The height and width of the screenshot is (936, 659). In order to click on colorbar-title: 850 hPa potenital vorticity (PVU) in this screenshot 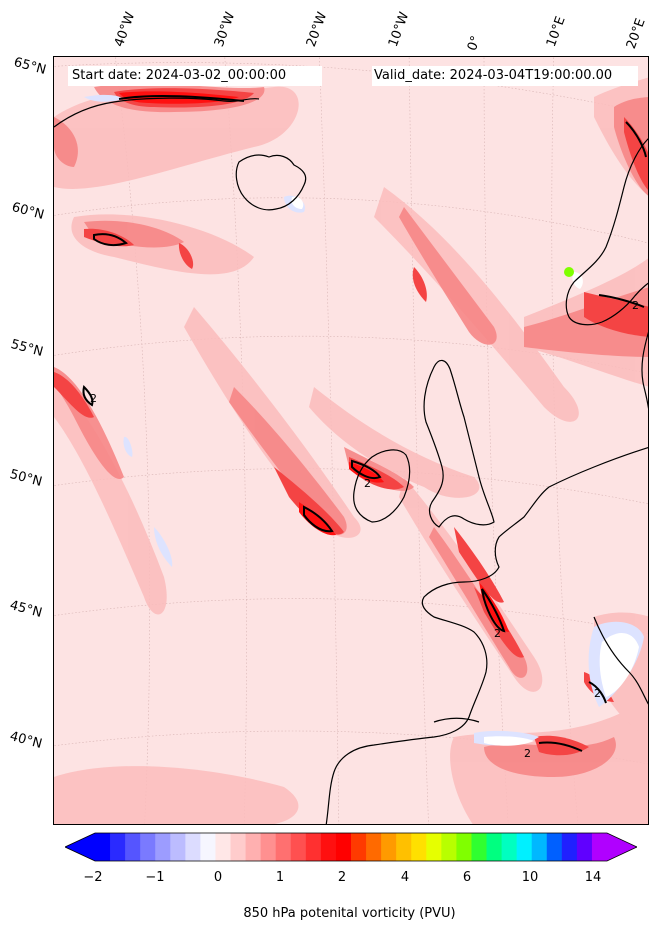, I will do `click(349, 913)`.